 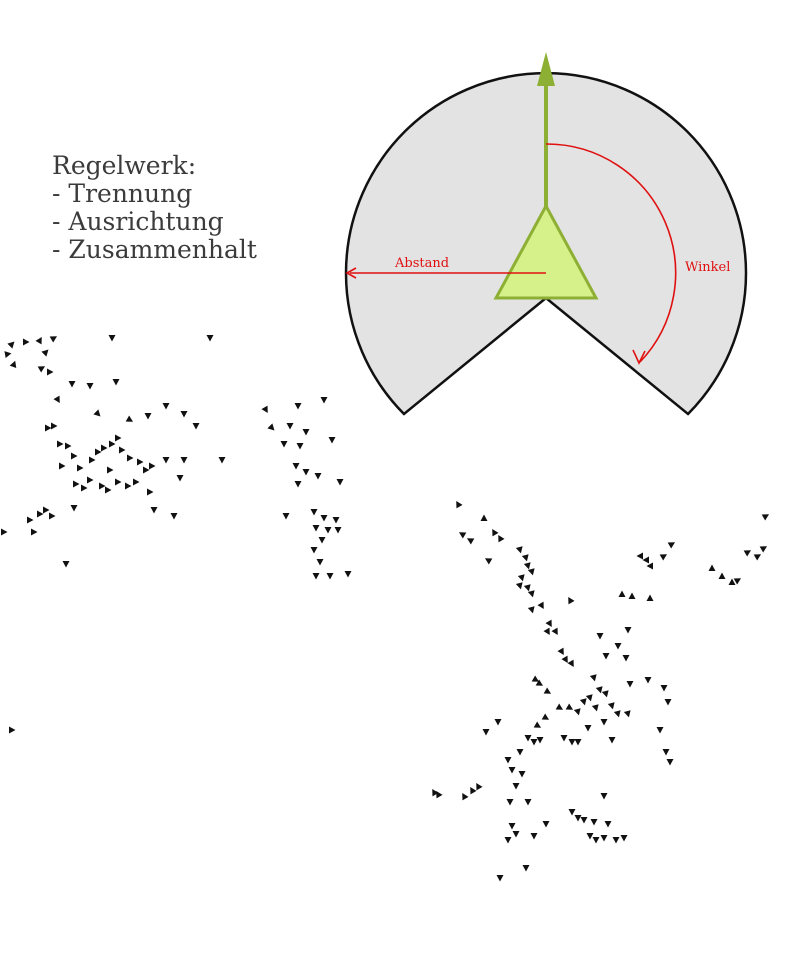 I want to click on heading-arrow-head, so click(x=546, y=69).